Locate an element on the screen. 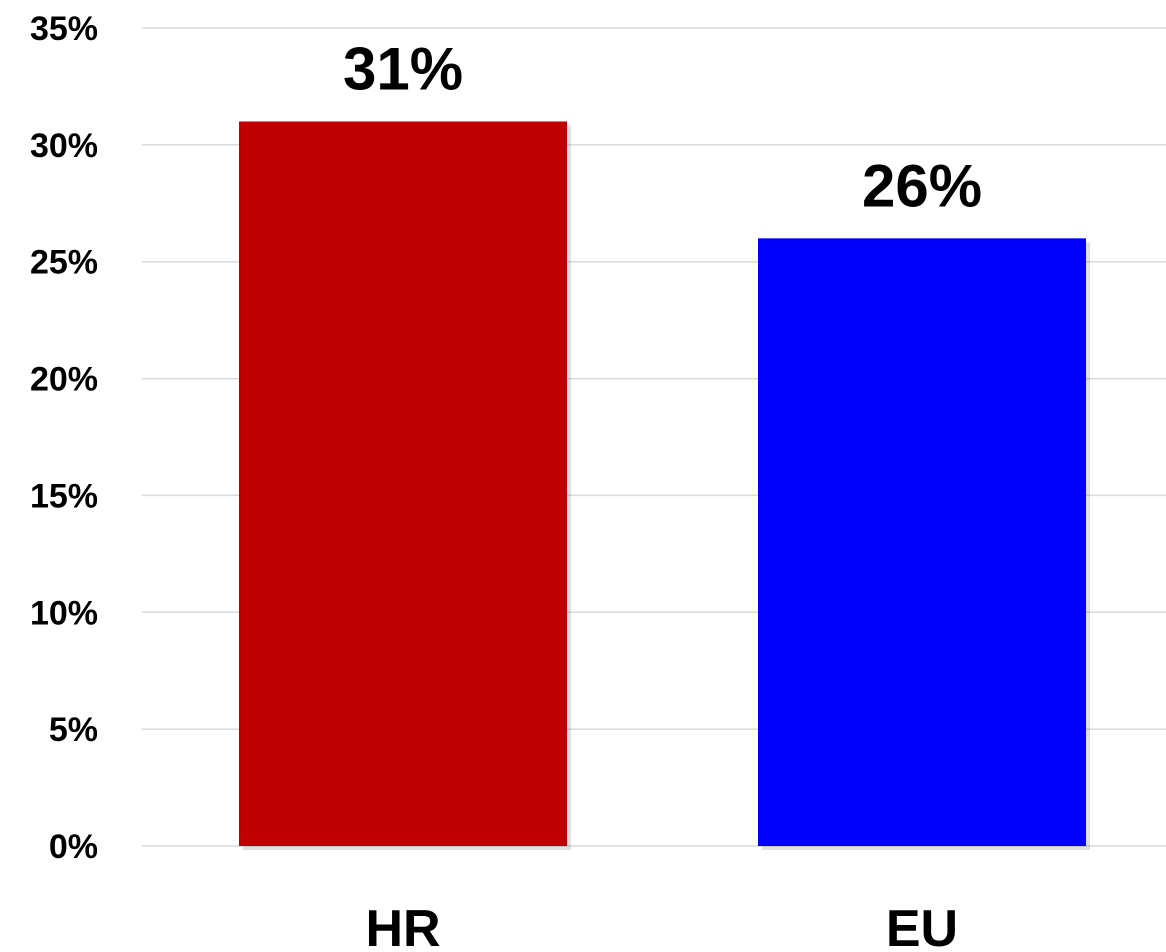 This screenshot has height=952, width=1166. y-tick-label: 15% is located at coordinates (64, 496).